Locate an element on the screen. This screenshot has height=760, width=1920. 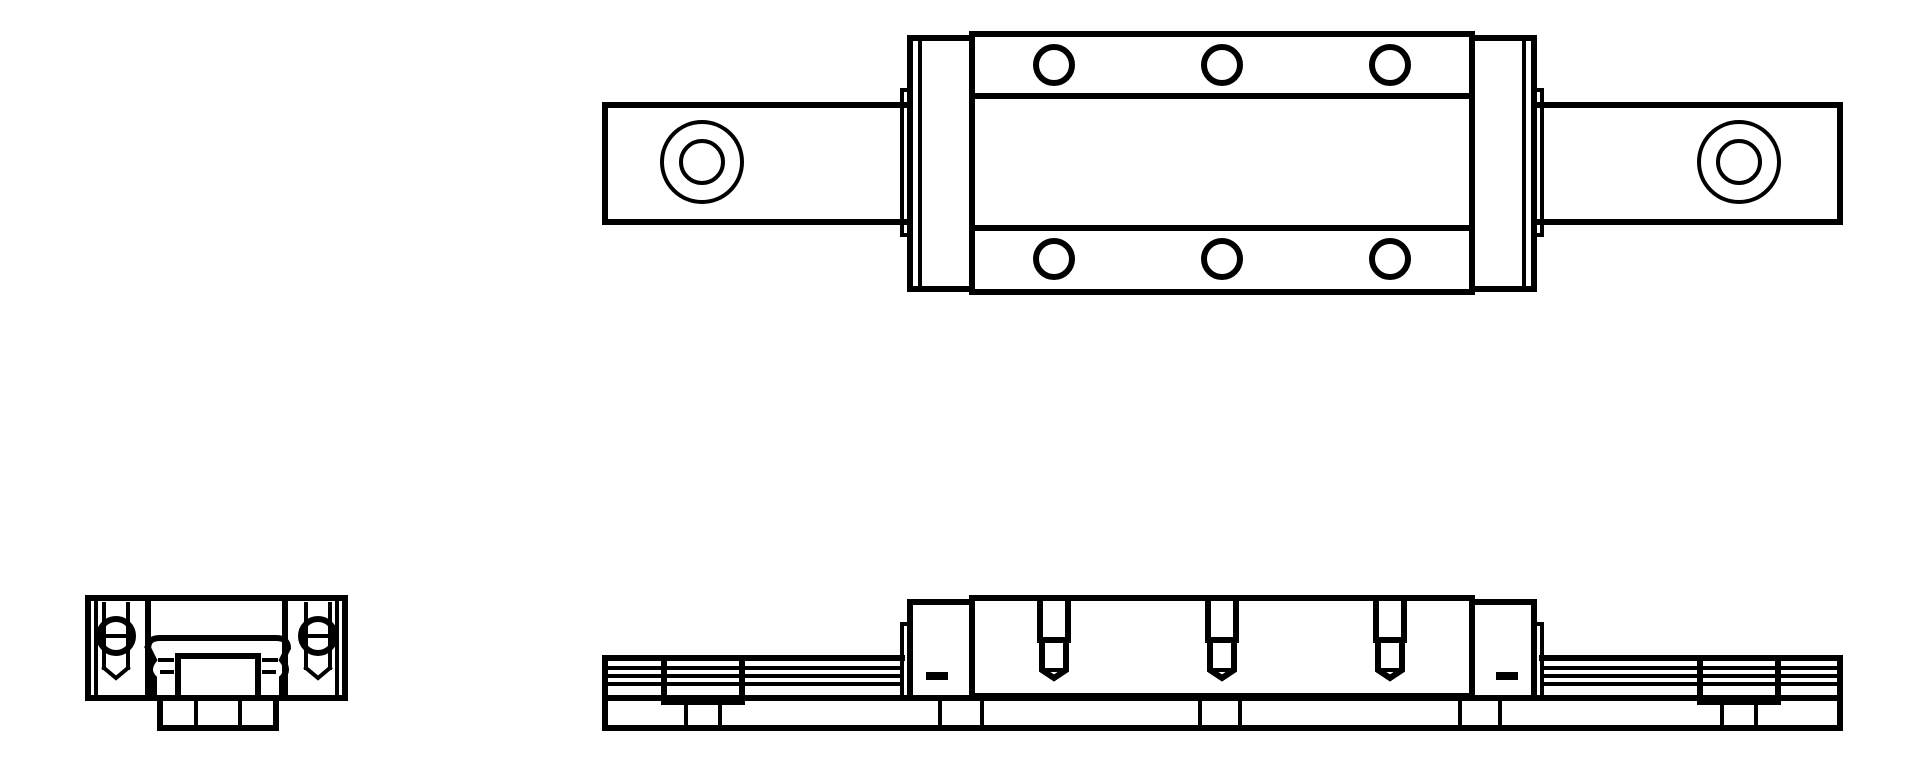
carriage-body-top is located at coordinates (1222, 163).